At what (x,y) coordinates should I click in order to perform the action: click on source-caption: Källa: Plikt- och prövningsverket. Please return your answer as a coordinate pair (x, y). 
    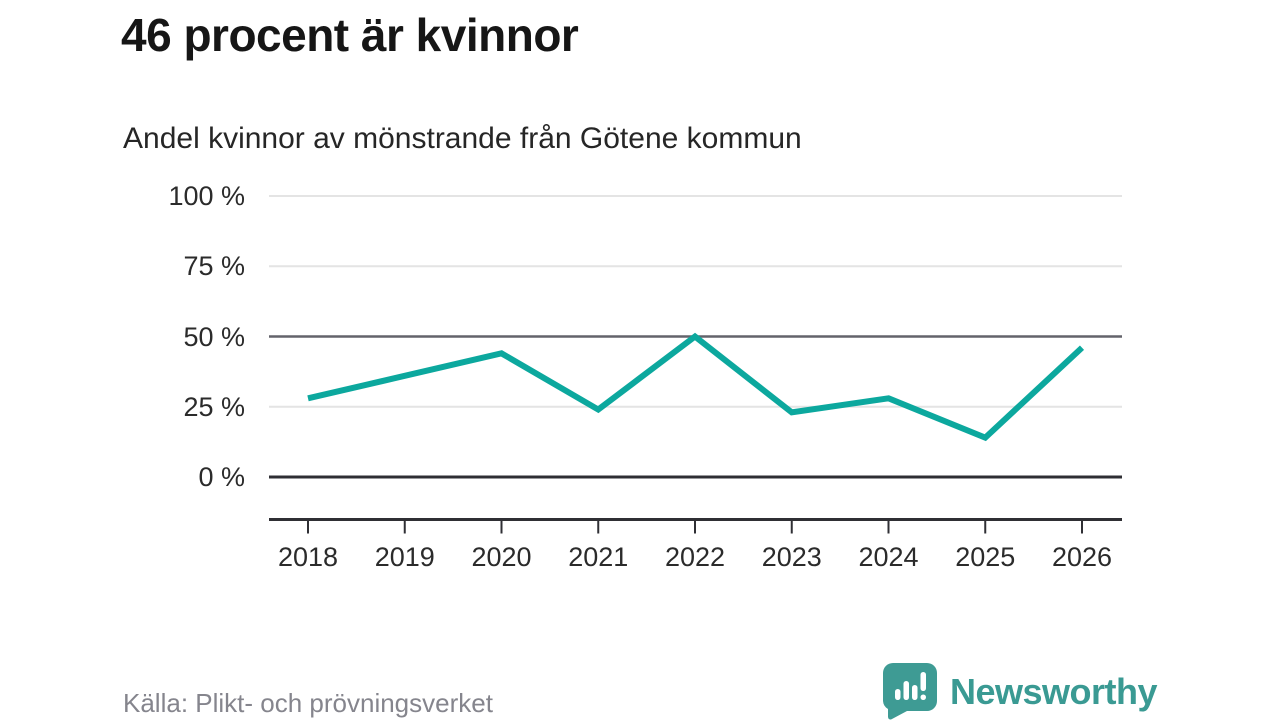
    Looking at the image, I should click on (308, 703).